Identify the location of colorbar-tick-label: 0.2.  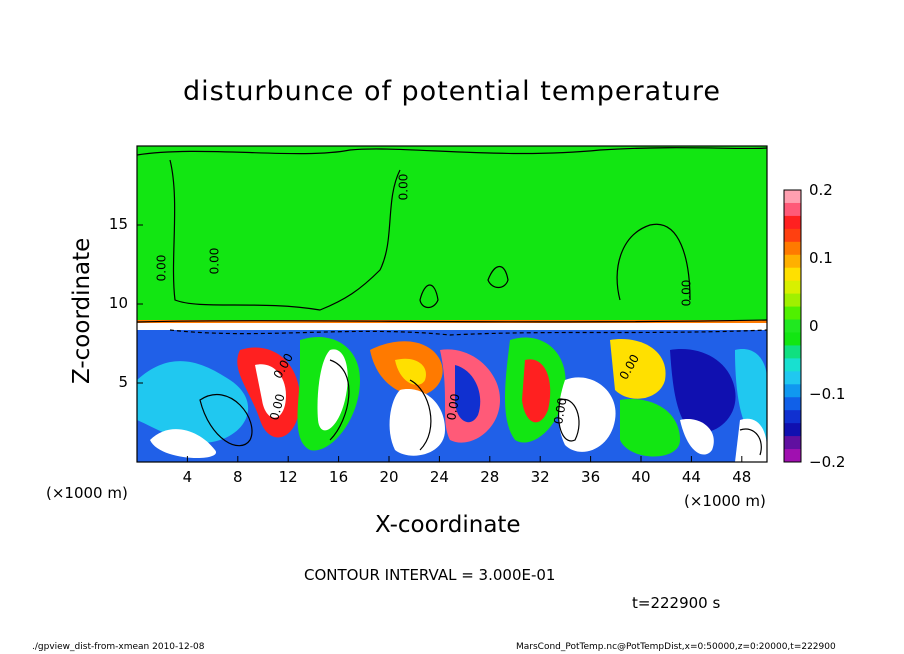
(821, 190).